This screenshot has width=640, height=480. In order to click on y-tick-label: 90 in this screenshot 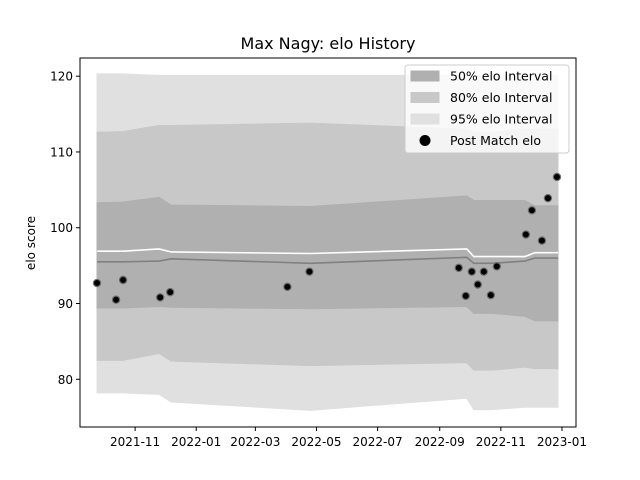, I will do `click(65, 304)`.